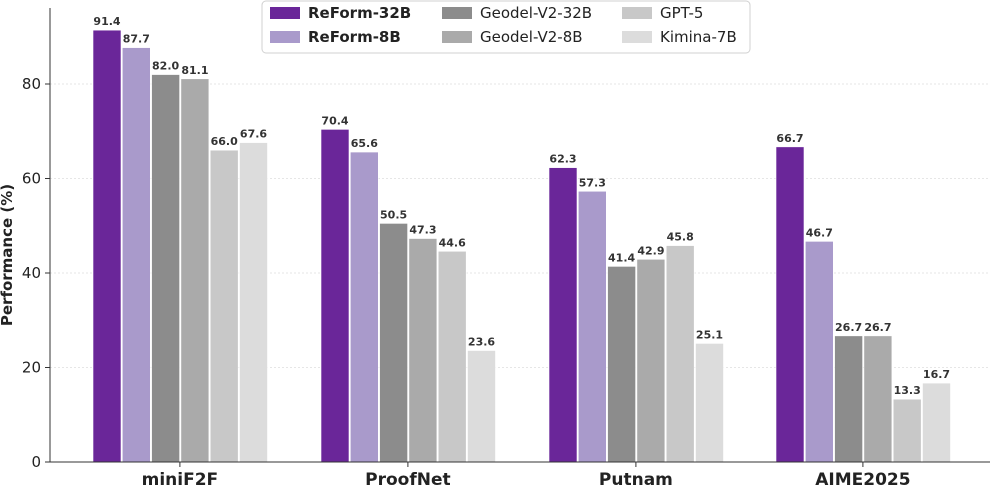  What do you see at coordinates (680, 237) in the screenshot?
I see `data-label: 45.8` at bounding box center [680, 237].